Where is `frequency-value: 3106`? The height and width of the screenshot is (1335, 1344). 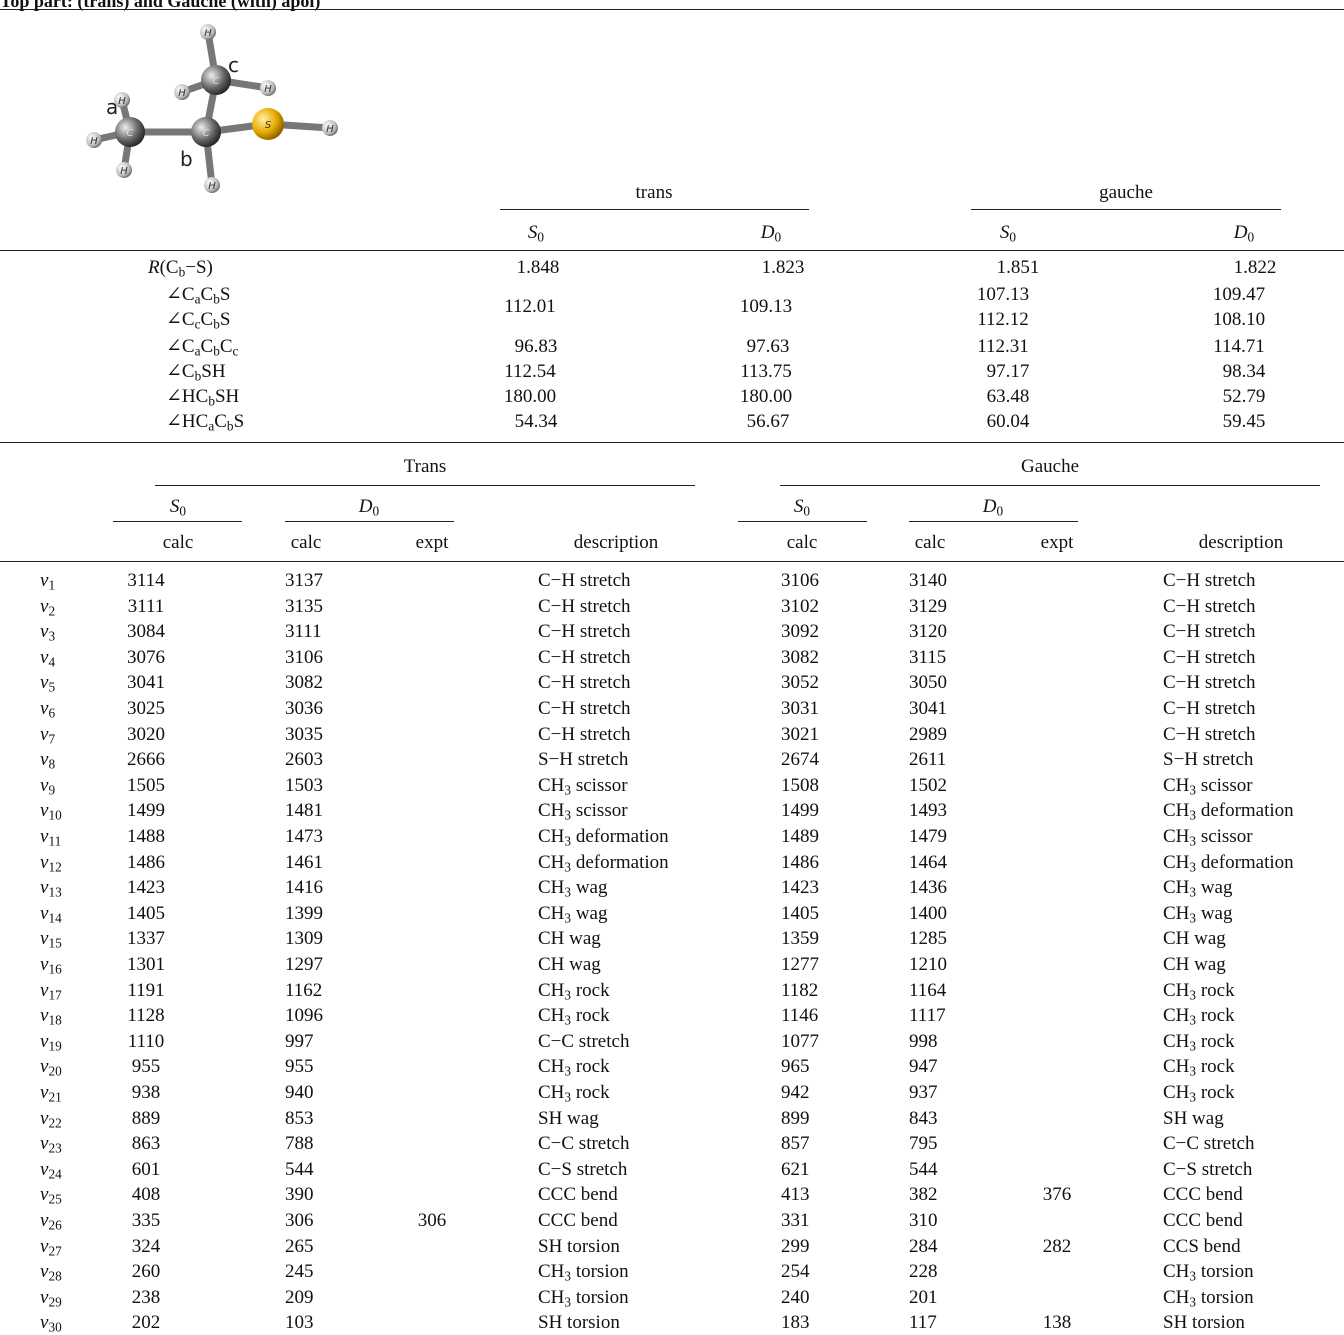 frequency-value: 3106 is located at coordinates (800, 581).